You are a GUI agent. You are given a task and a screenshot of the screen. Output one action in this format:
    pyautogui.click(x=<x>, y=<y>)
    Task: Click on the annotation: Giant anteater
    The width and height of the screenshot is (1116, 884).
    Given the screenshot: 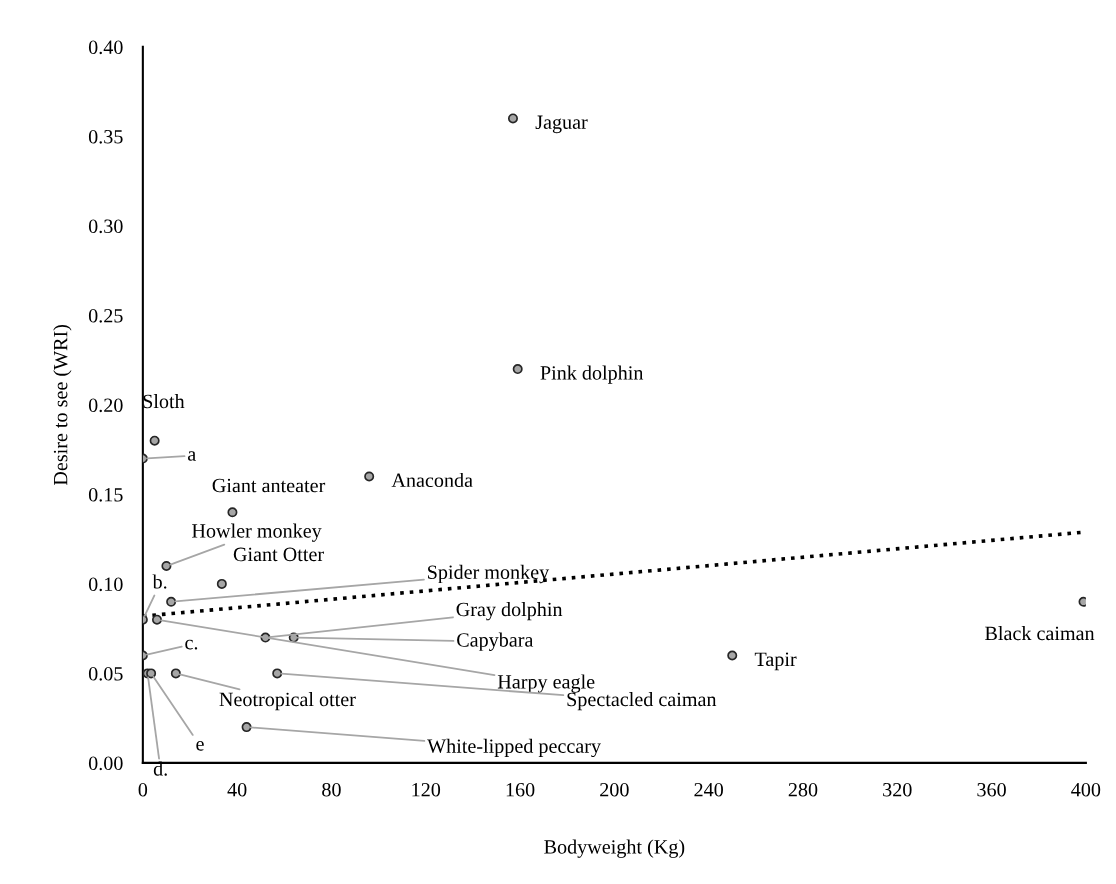 What is the action you would take?
    pyautogui.click(x=269, y=485)
    